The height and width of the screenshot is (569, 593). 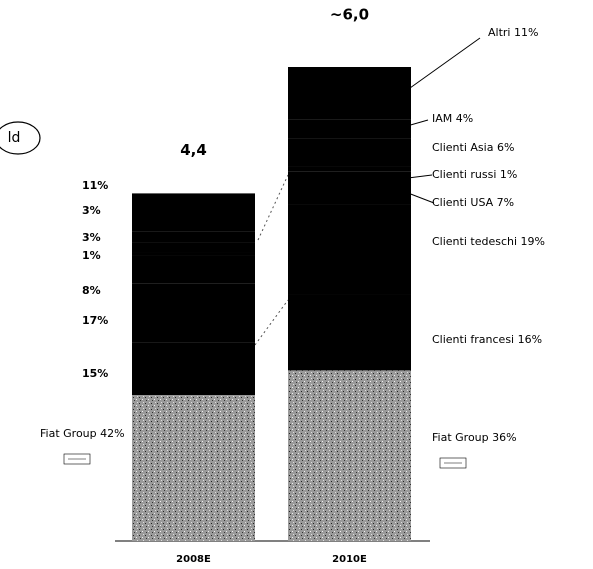 I want to click on leader-line, so click(x=445, y=63).